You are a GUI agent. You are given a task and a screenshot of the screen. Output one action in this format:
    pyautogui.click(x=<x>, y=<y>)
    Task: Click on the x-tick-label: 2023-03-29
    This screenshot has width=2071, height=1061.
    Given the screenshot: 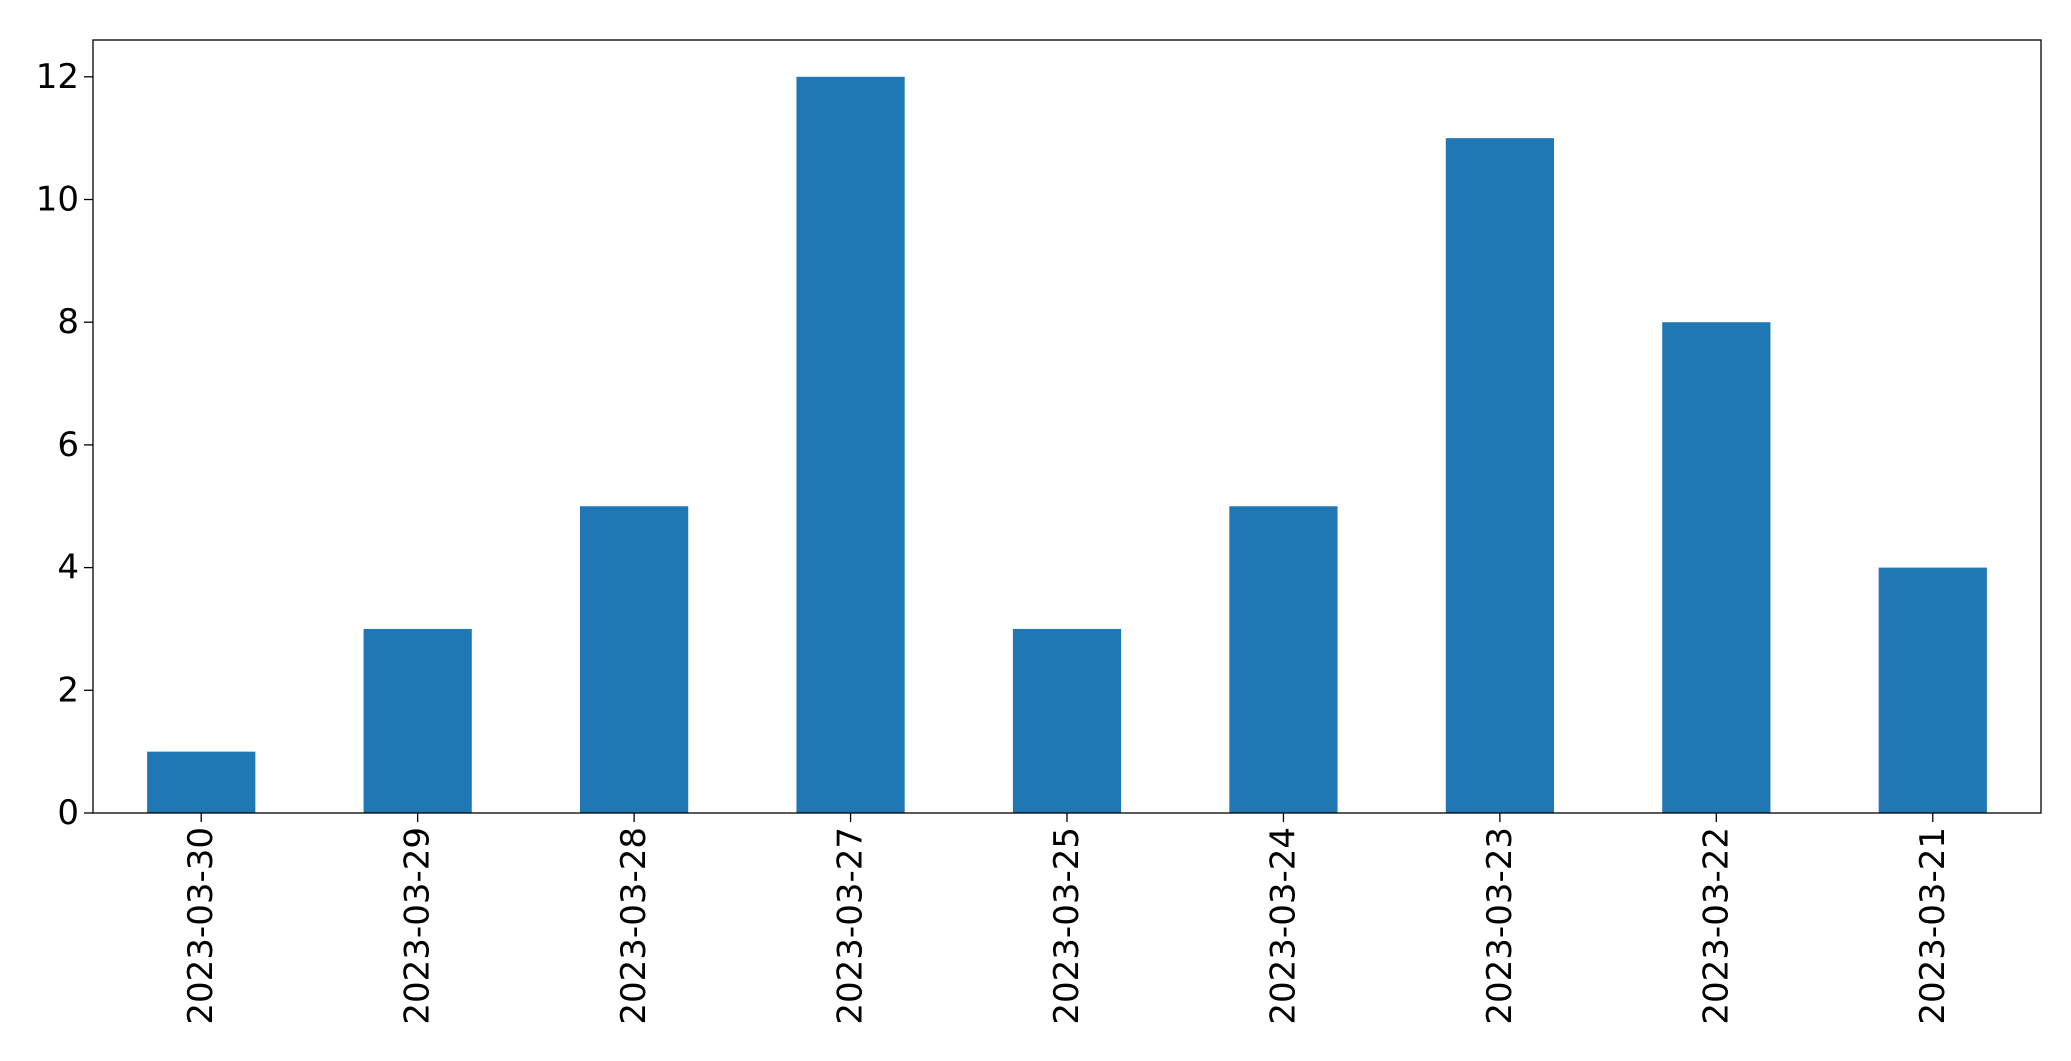 What is the action you would take?
    pyautogui.click(x=418, y=926)
    